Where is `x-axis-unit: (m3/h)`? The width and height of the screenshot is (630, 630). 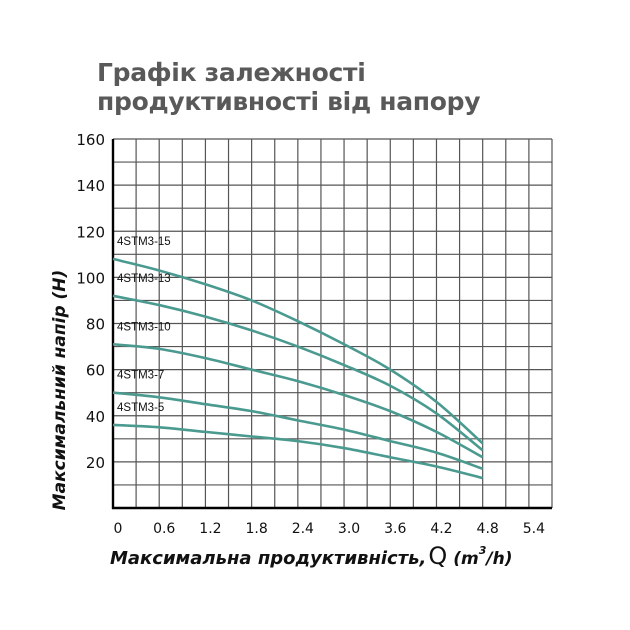 x-axis-unit: (m3/h) is located at coordinates (483, 556).